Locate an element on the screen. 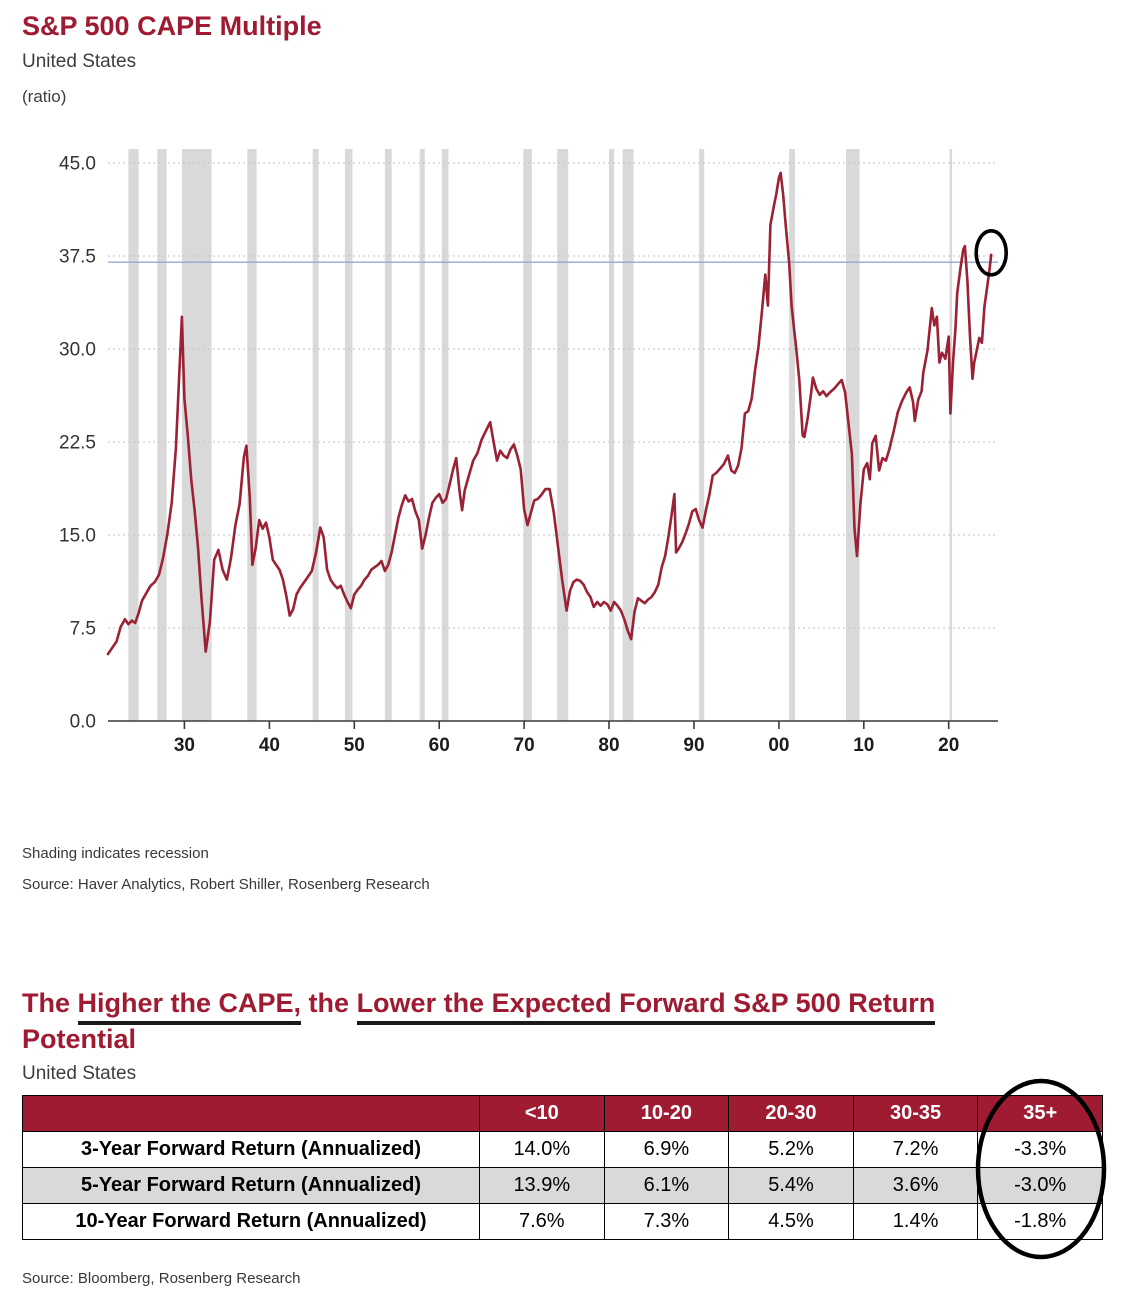 The height and width of the screenshot is (1292, 1125). svg-text: 15.0 is located at coordinates (77, 536).